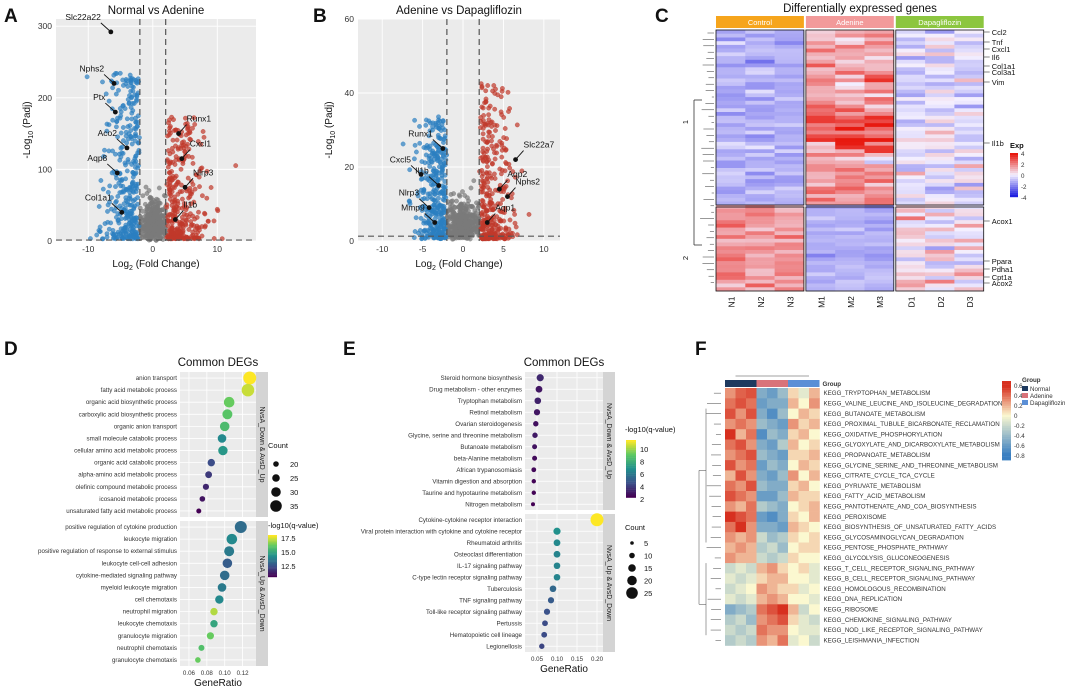  What do you see at coordinates (883, 434) in the screenshot?
I see `pathway-label: KEGG_OXIDATIVE_PHOSPHORYLATION` at bounding box center [883, 434].